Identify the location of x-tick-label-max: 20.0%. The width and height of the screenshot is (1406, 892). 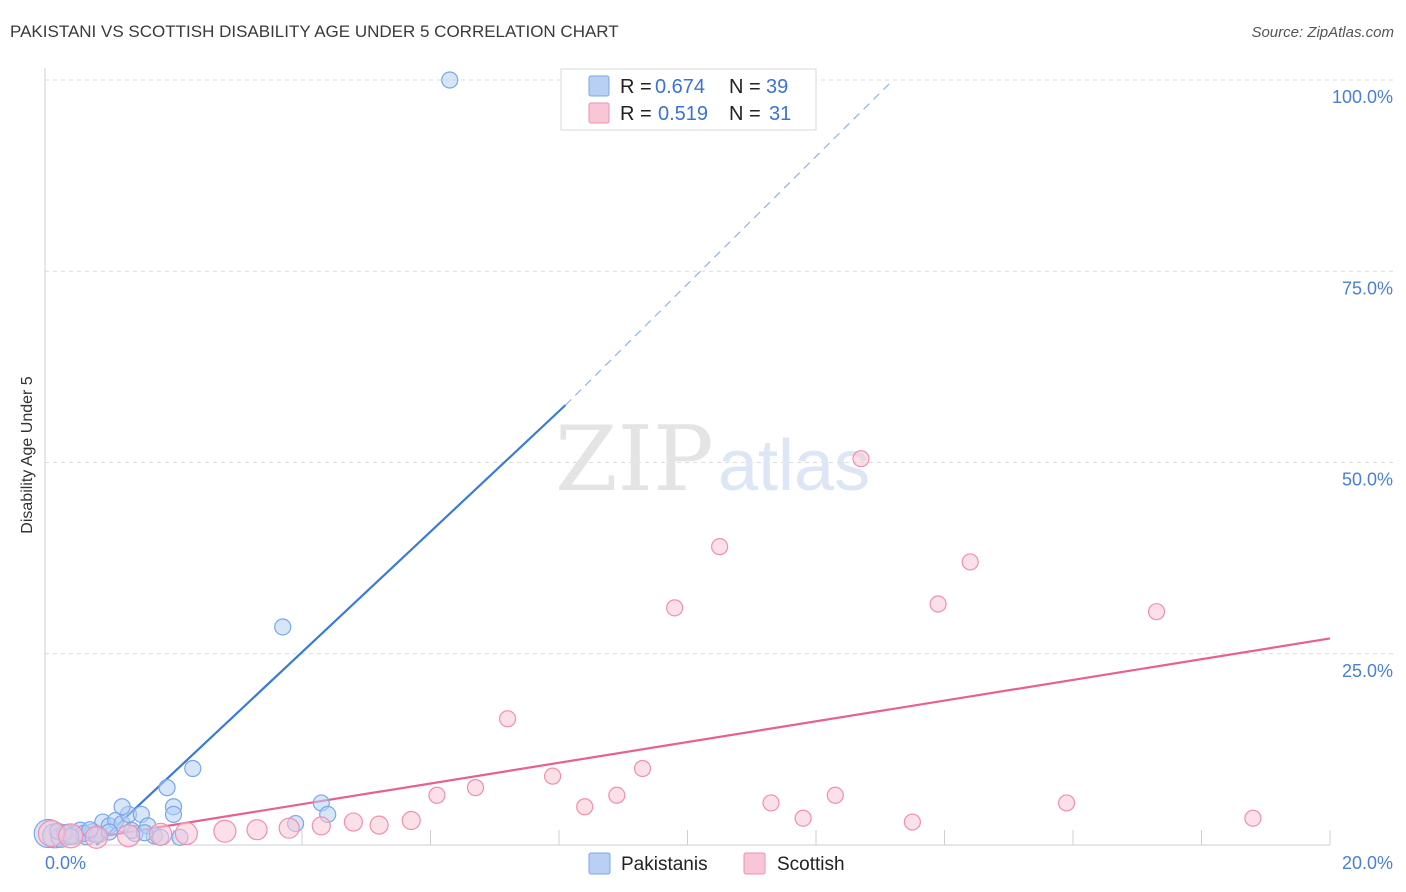
(1367, 863).